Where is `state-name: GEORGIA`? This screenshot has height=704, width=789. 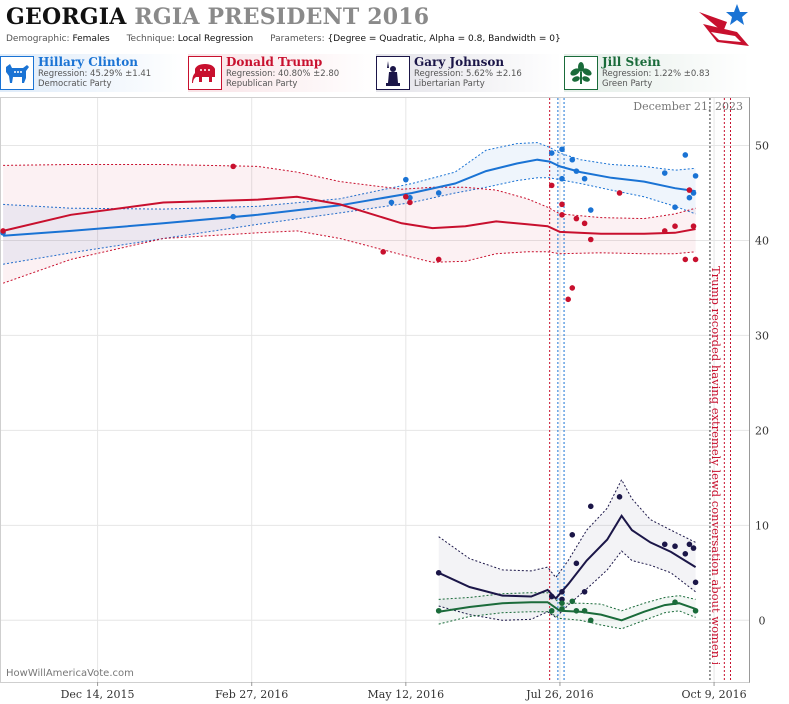
state-name: GEORGIA is located at coordinates (66, 17).